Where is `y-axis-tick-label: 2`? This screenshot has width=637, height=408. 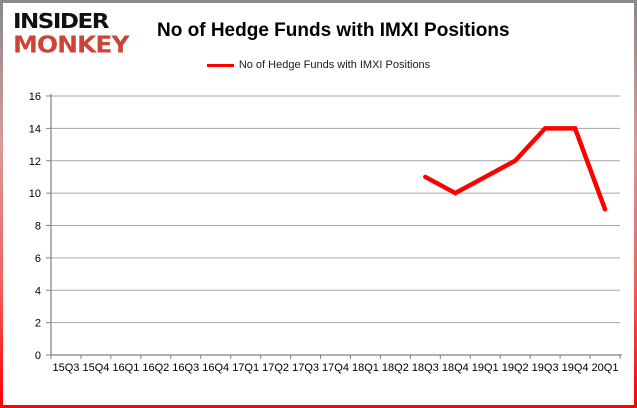 y-axis-tick-label: 2 is located at coordinates (38, 324).